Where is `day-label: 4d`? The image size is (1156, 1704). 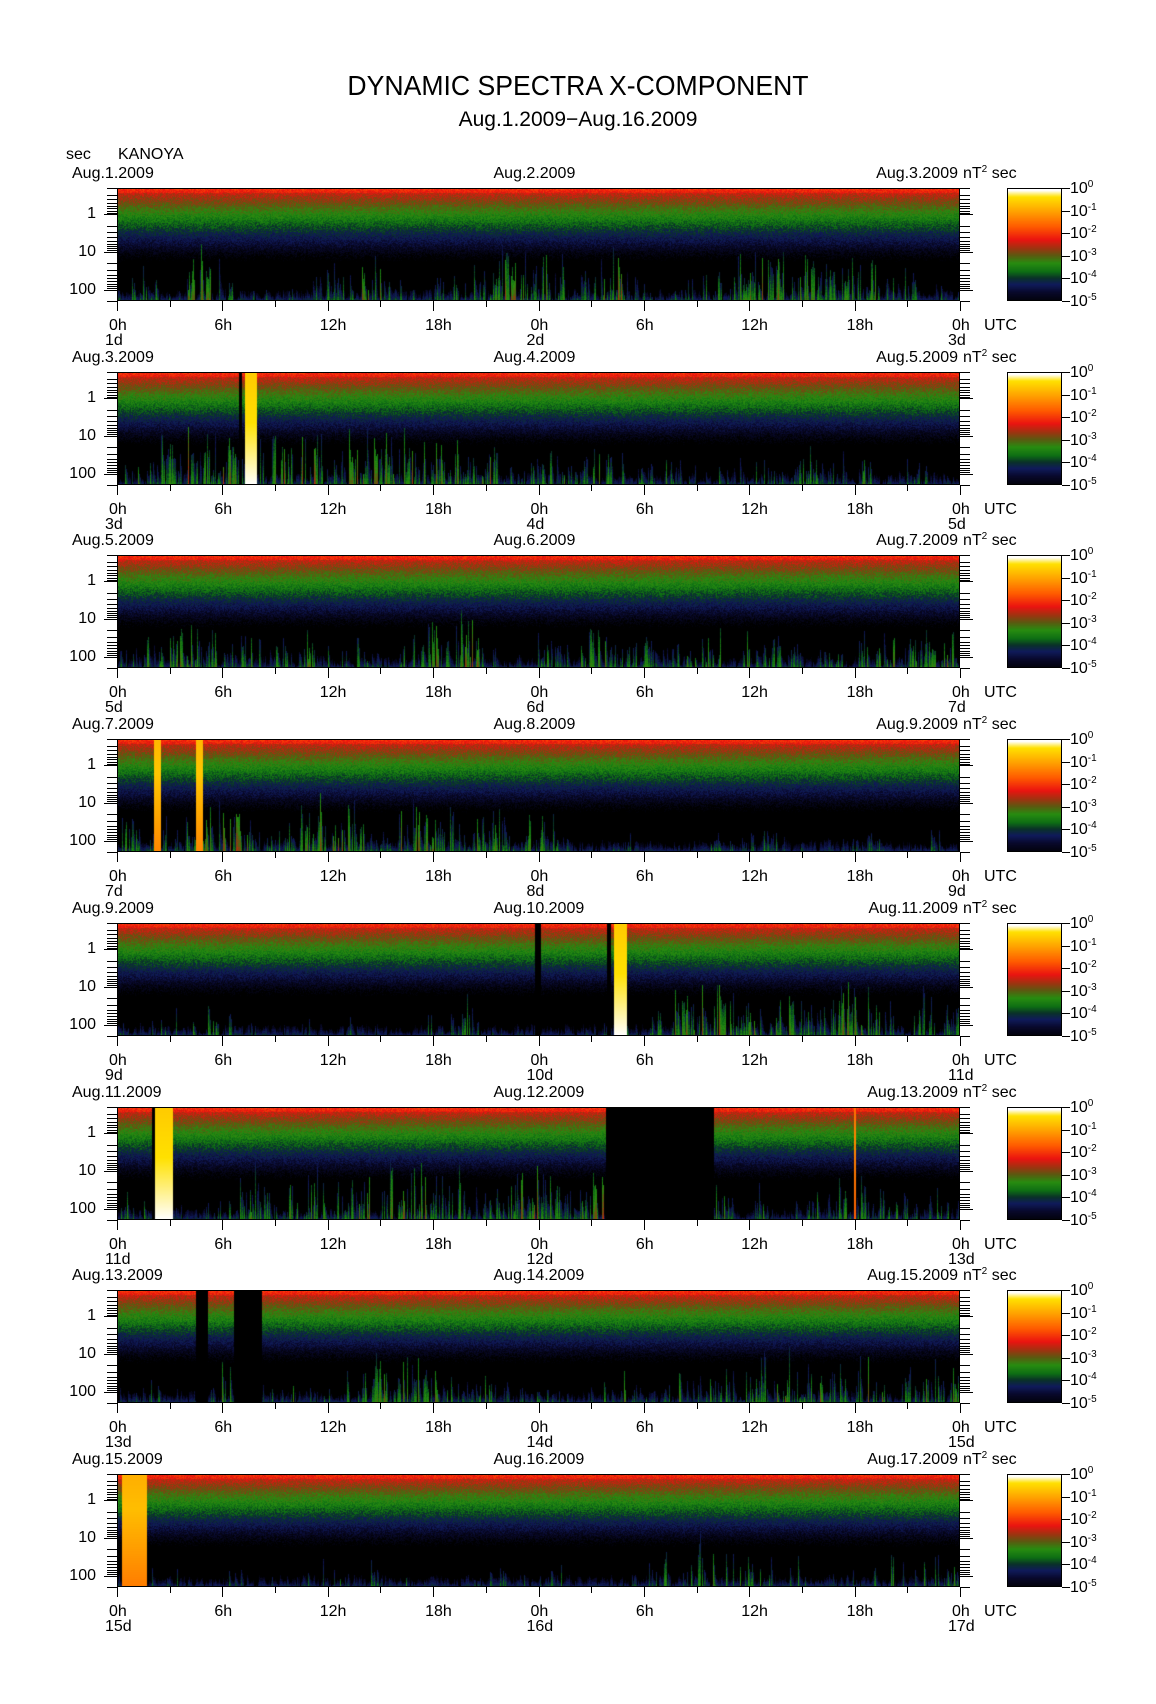 day-label: 4d is located at coordinates (535, 524).